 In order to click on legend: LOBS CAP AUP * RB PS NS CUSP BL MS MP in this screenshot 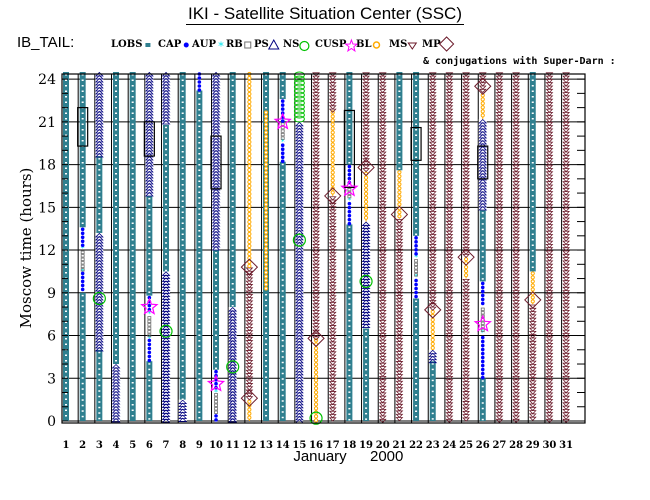, I will do `click(283, 44)`.